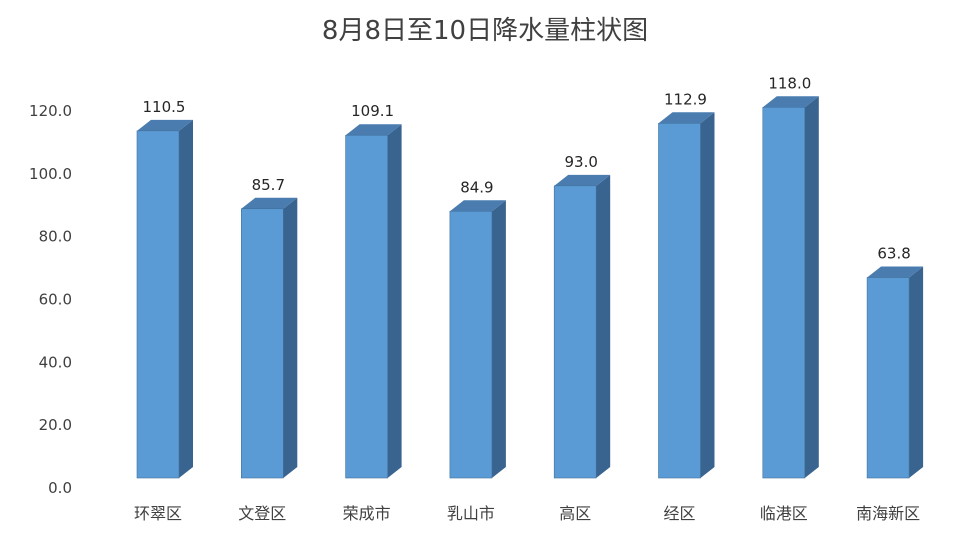  What do you see at coordinates (471, 513) in the screenshot?
I see `x-tick-label: 乳山市` at bounding box center [471, 513].